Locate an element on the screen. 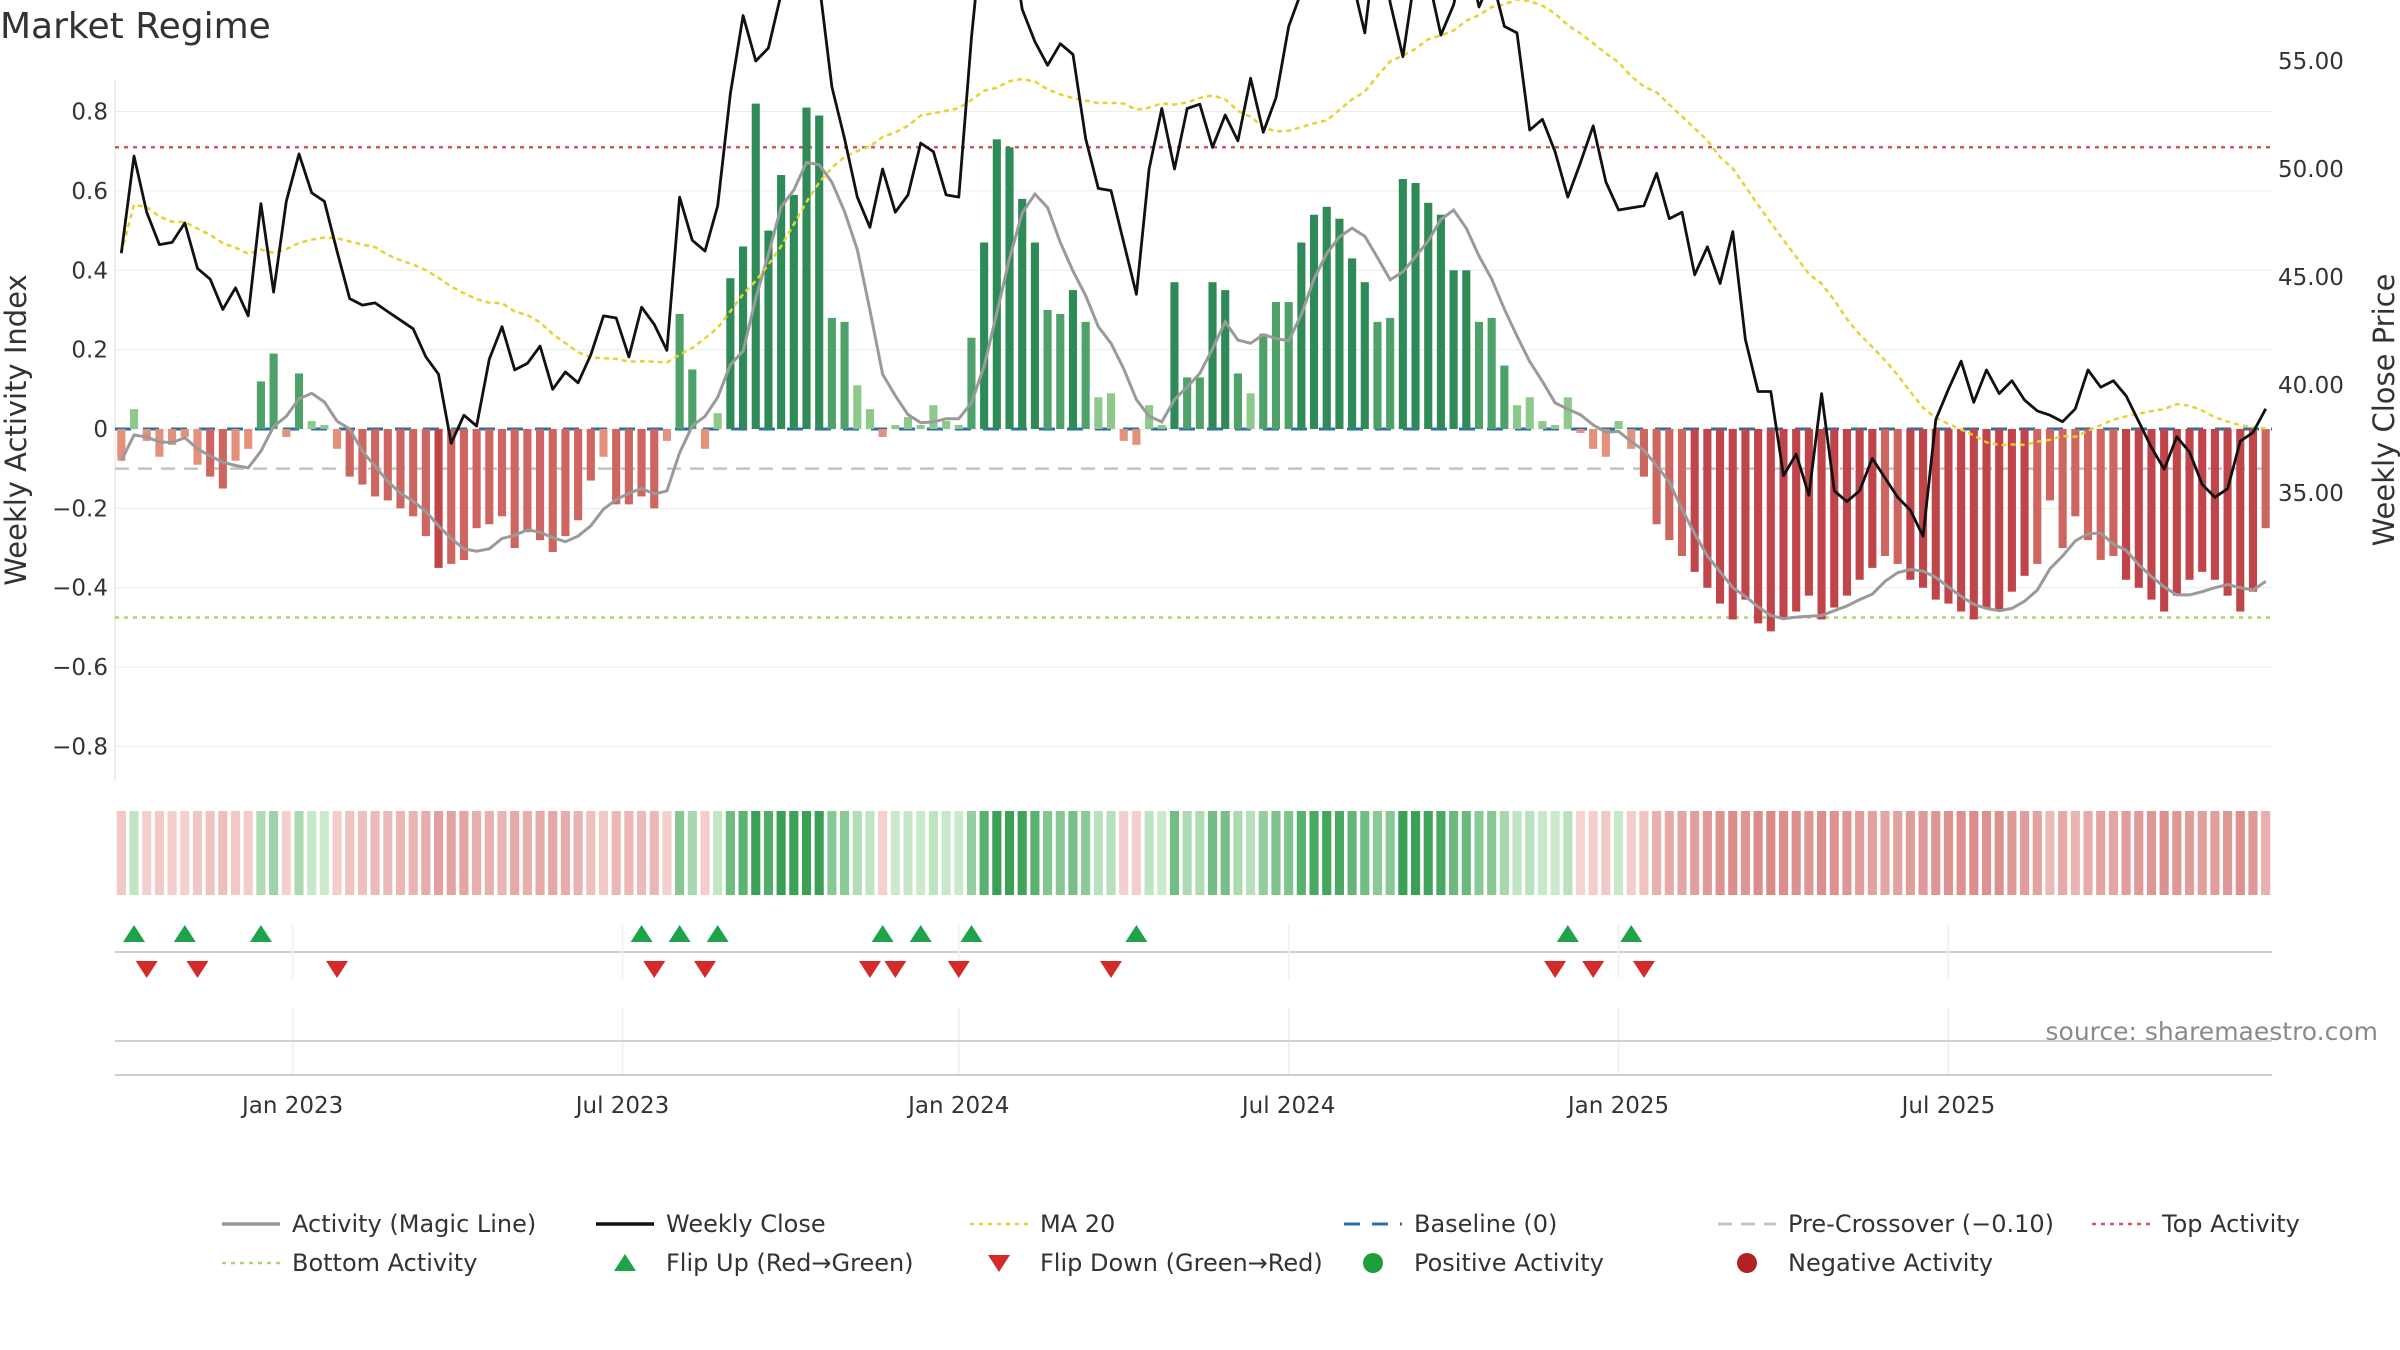 This screenshot has width=2400, height=1350. legend-item: Negative Activity is located at coordinates (1865, 1263).